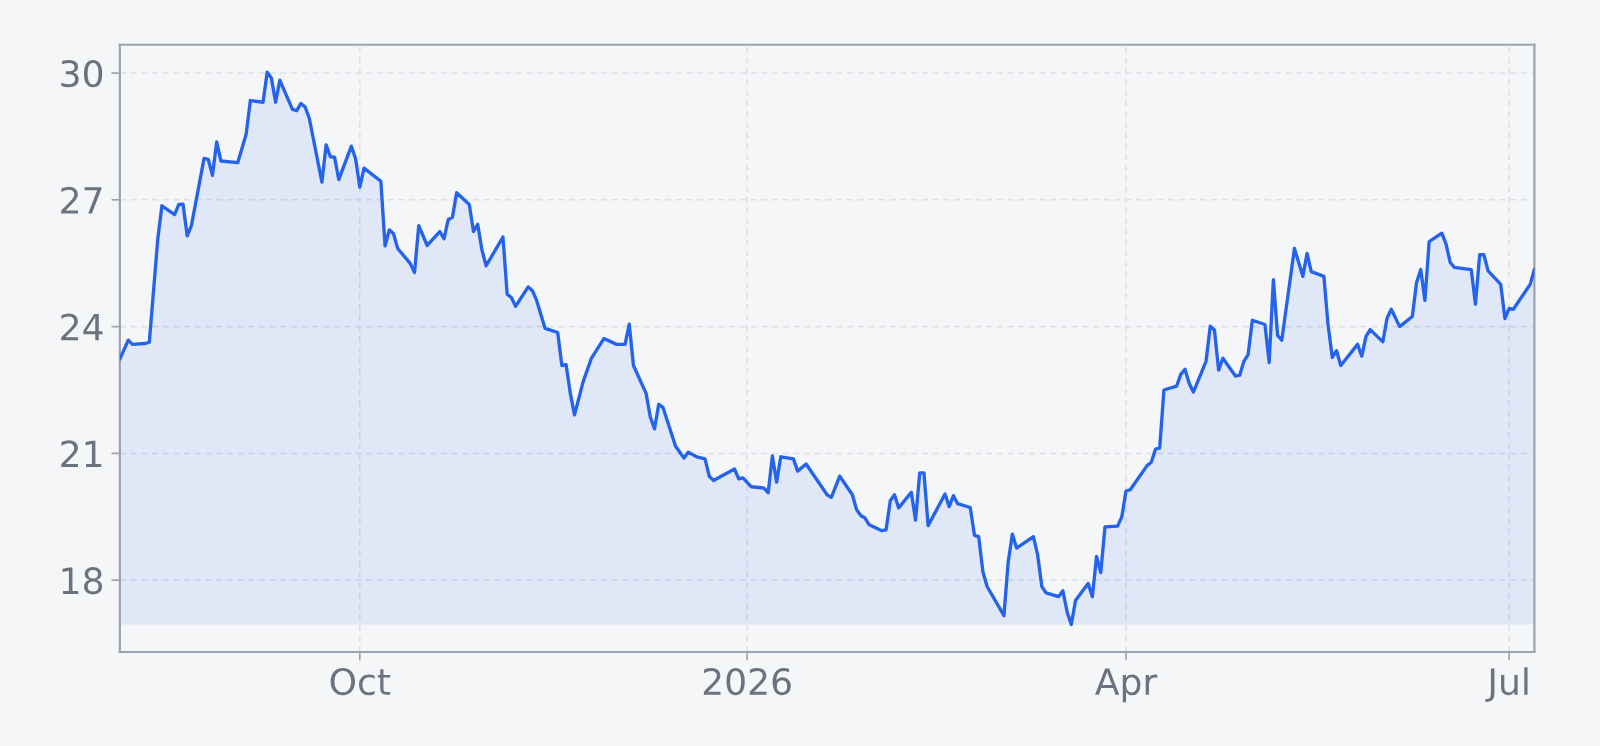 Image resolution: width=1600 pixels, height=746 pixels. What do you see at coordinates (82, 327) in the screenshot?
I see `y-tick-label: 24` at bounding box center [82, 327].